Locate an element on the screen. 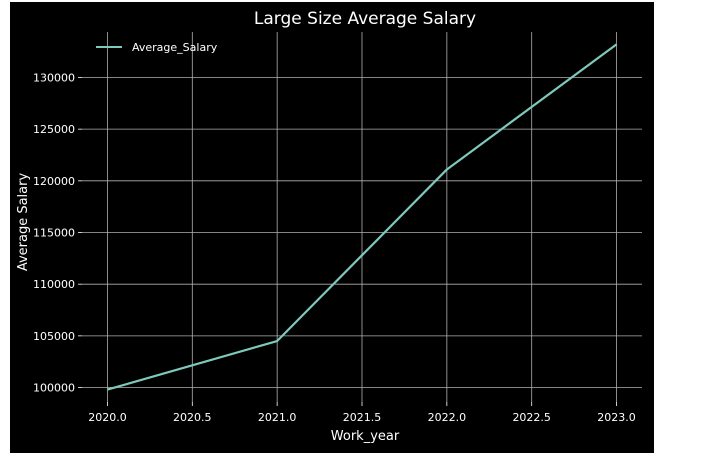 Image resolution: width=723 pixels, height=458 pixels. x-tick-label: 2020.0 is located at coordinates (107, 417).